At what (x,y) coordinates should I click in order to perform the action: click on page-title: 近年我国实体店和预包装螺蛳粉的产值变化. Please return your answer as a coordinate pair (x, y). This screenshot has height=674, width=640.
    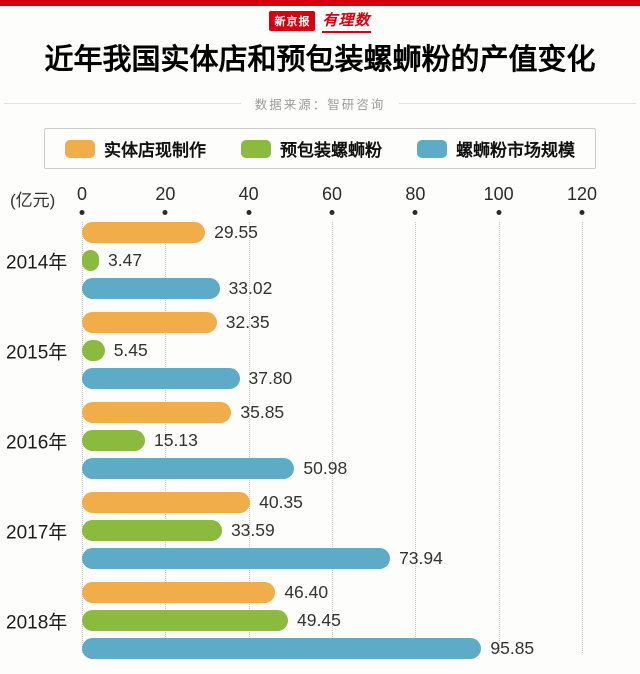
    Looking at the image, I should click on (320, 60).